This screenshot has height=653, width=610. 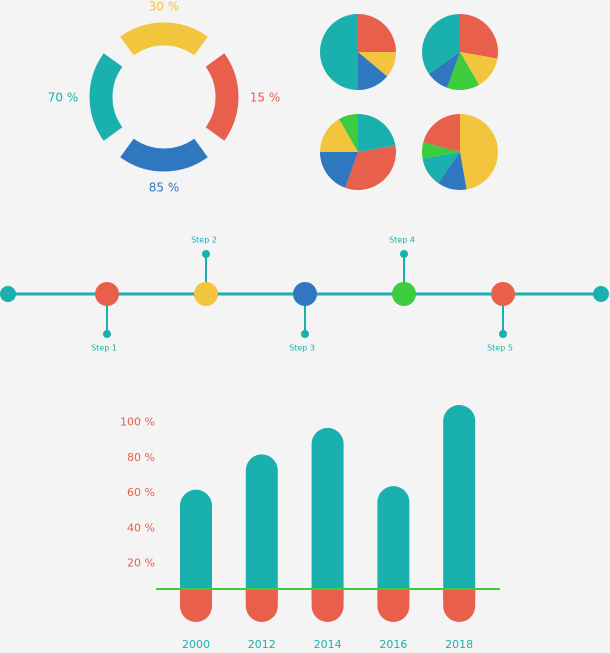 I want to click on ring-label: 15 %, so click(x=265, y=98).